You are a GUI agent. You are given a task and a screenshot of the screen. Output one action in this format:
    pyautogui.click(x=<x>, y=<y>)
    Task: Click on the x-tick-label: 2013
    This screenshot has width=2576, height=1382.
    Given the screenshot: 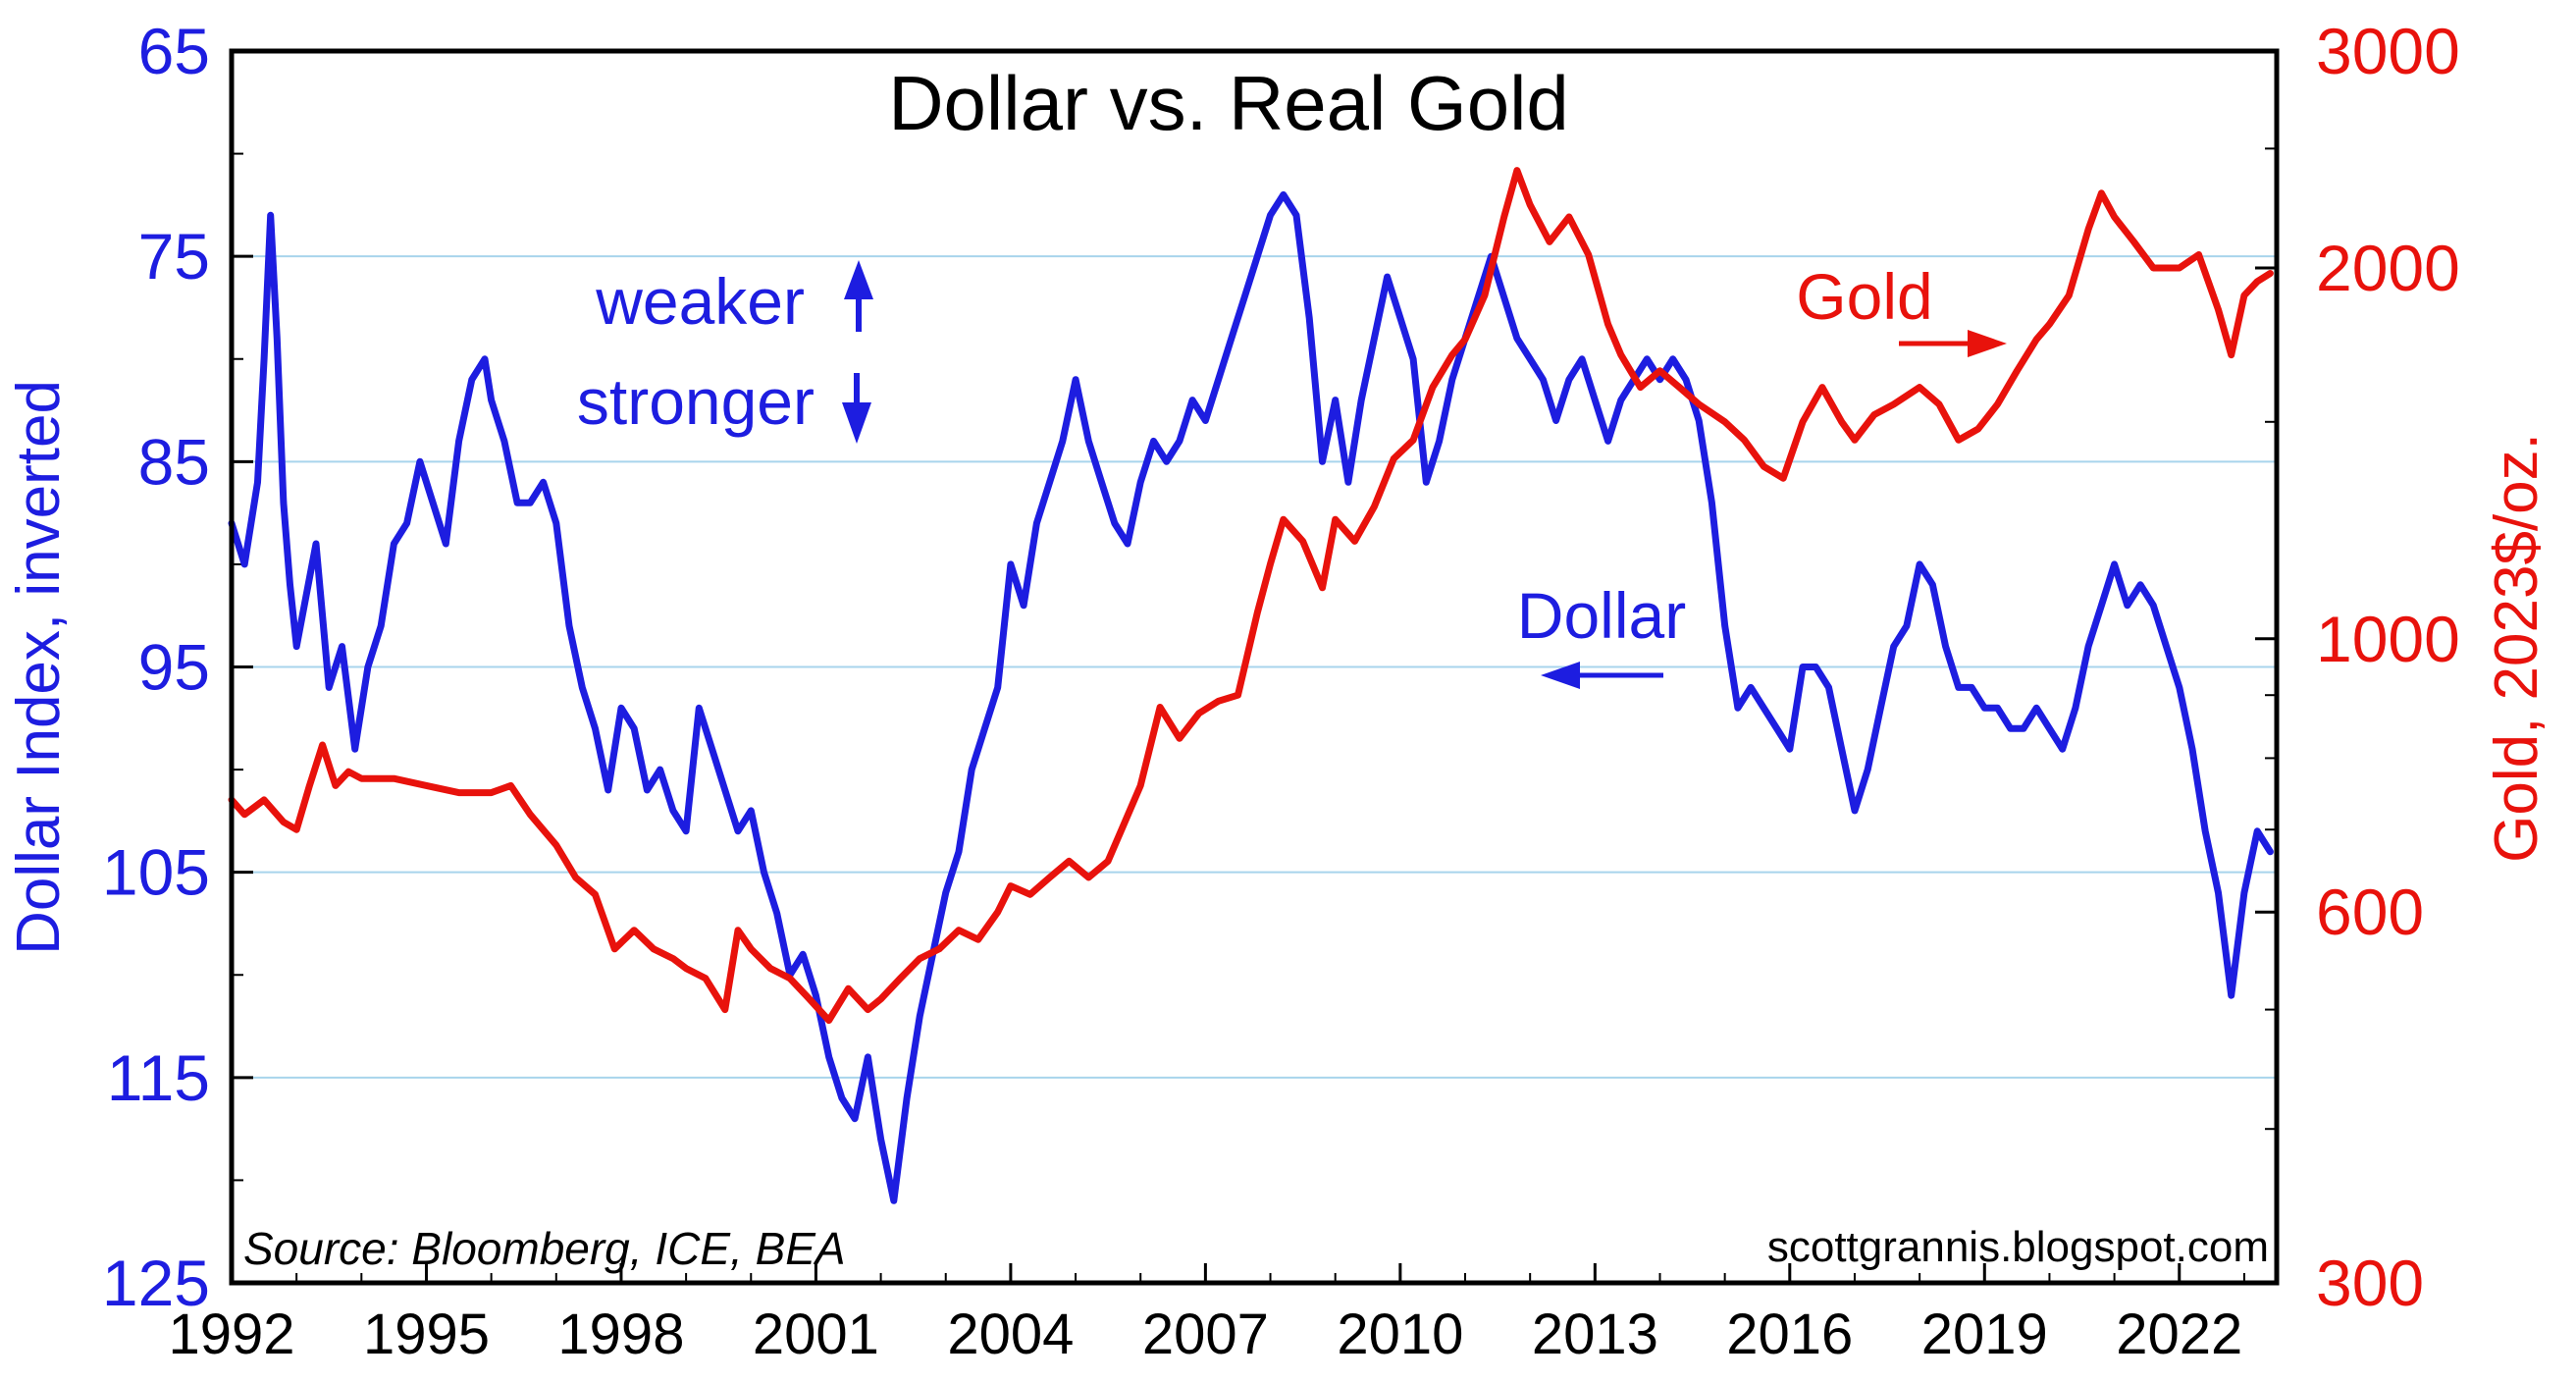 What is the action you would take?
    pyautogui.click(x=1595, y=1334)
    